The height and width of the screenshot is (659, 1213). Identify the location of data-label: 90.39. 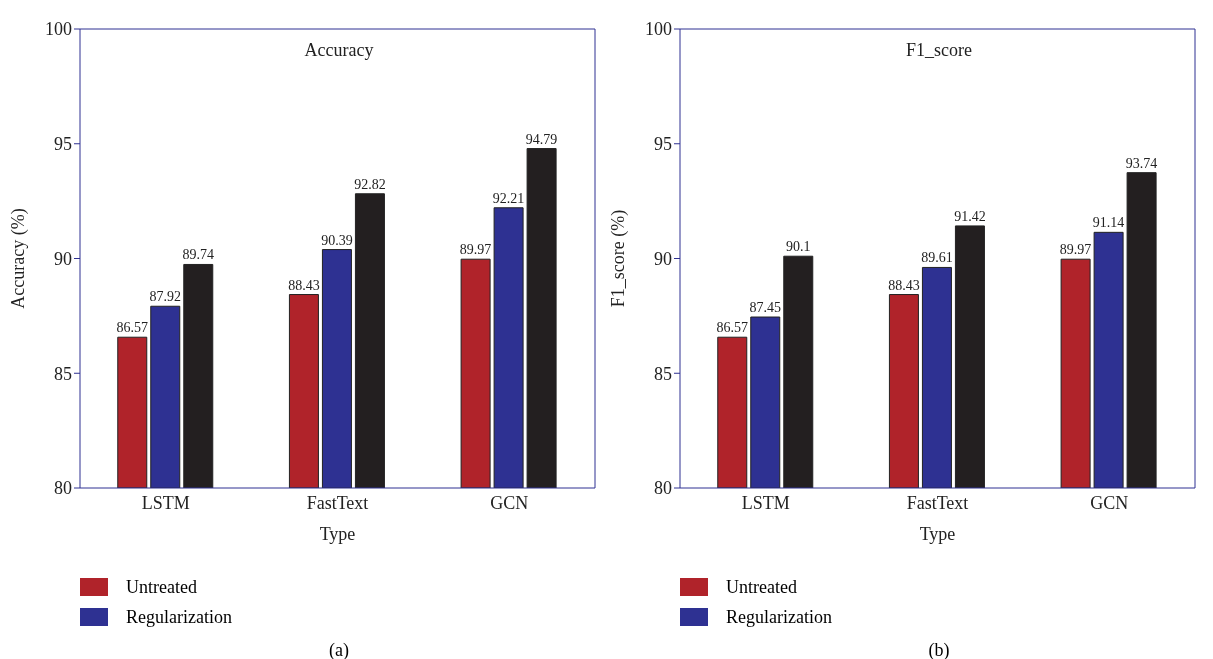
(337, 240).